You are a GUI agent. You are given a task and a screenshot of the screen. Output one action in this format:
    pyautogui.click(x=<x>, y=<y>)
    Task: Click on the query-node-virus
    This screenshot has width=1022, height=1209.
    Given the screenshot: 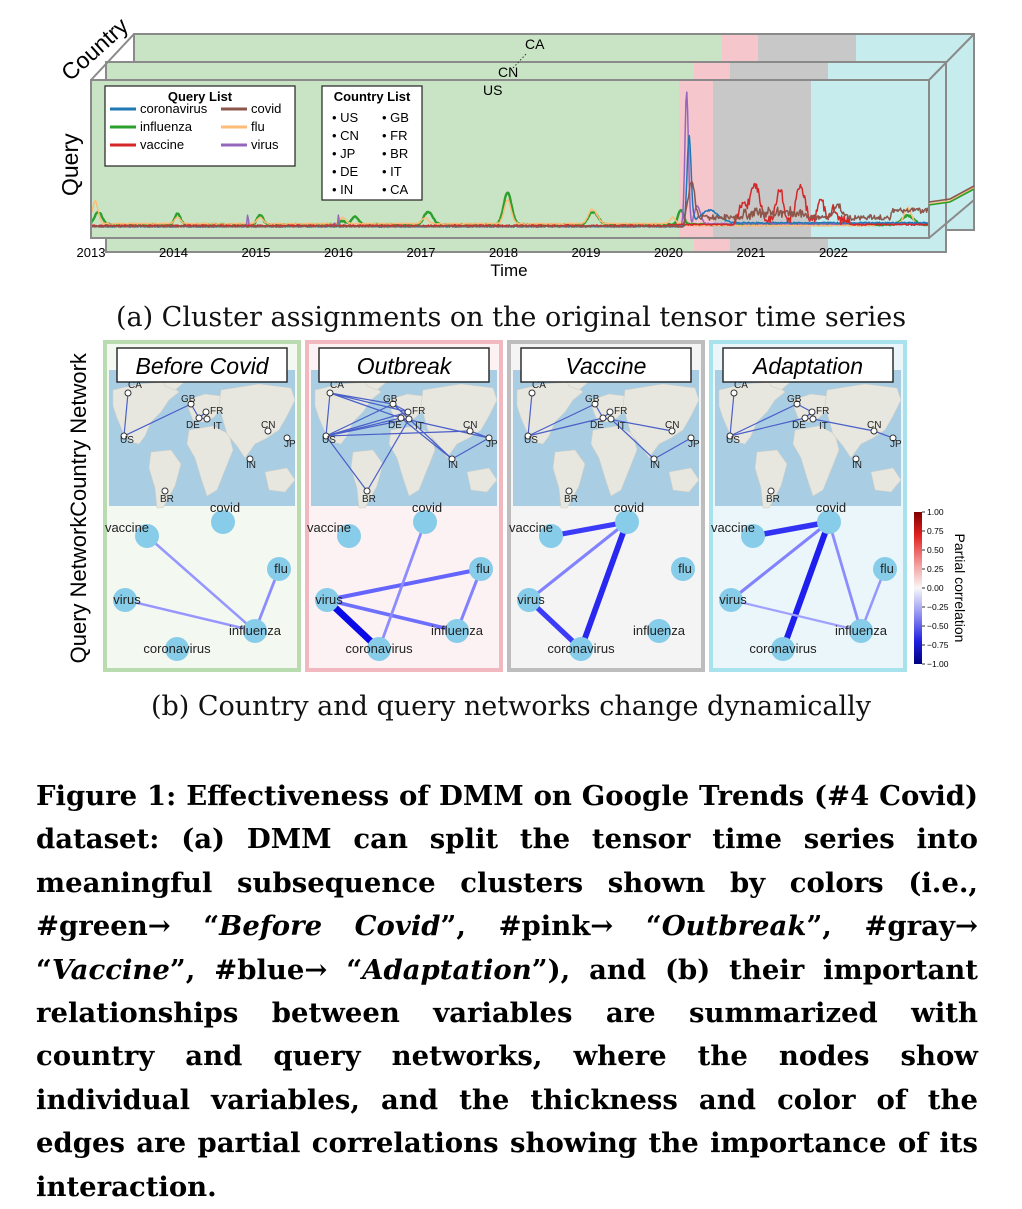 What is the action you would take?
    pyautogui.click(x=327, y=600)
    